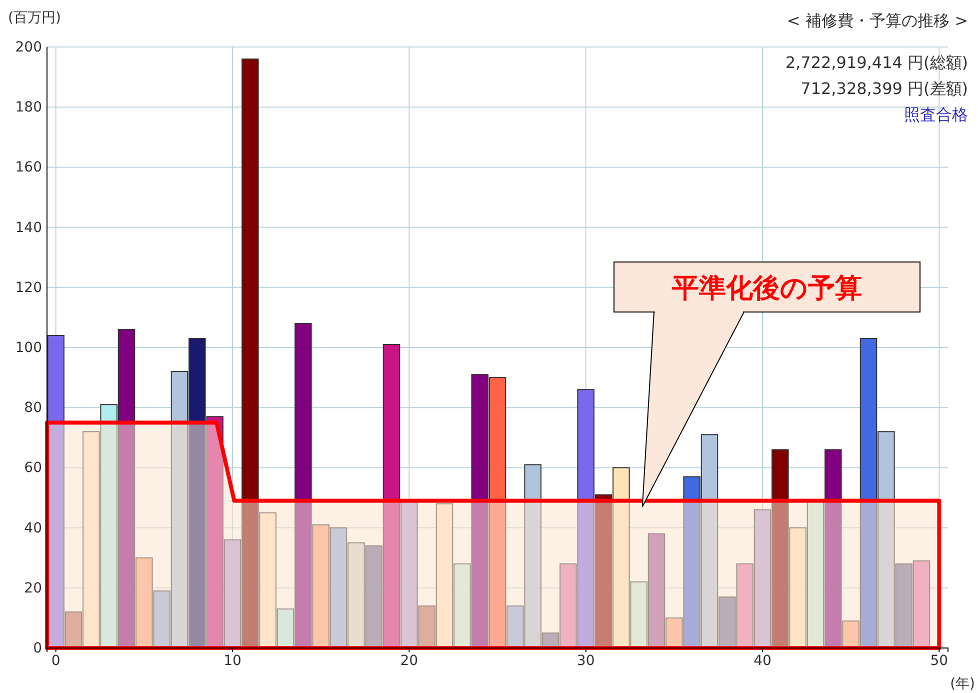  Describe the element at coordinates (939, 660) in the screenshot. I see `x-tick-label: 50` at that location.